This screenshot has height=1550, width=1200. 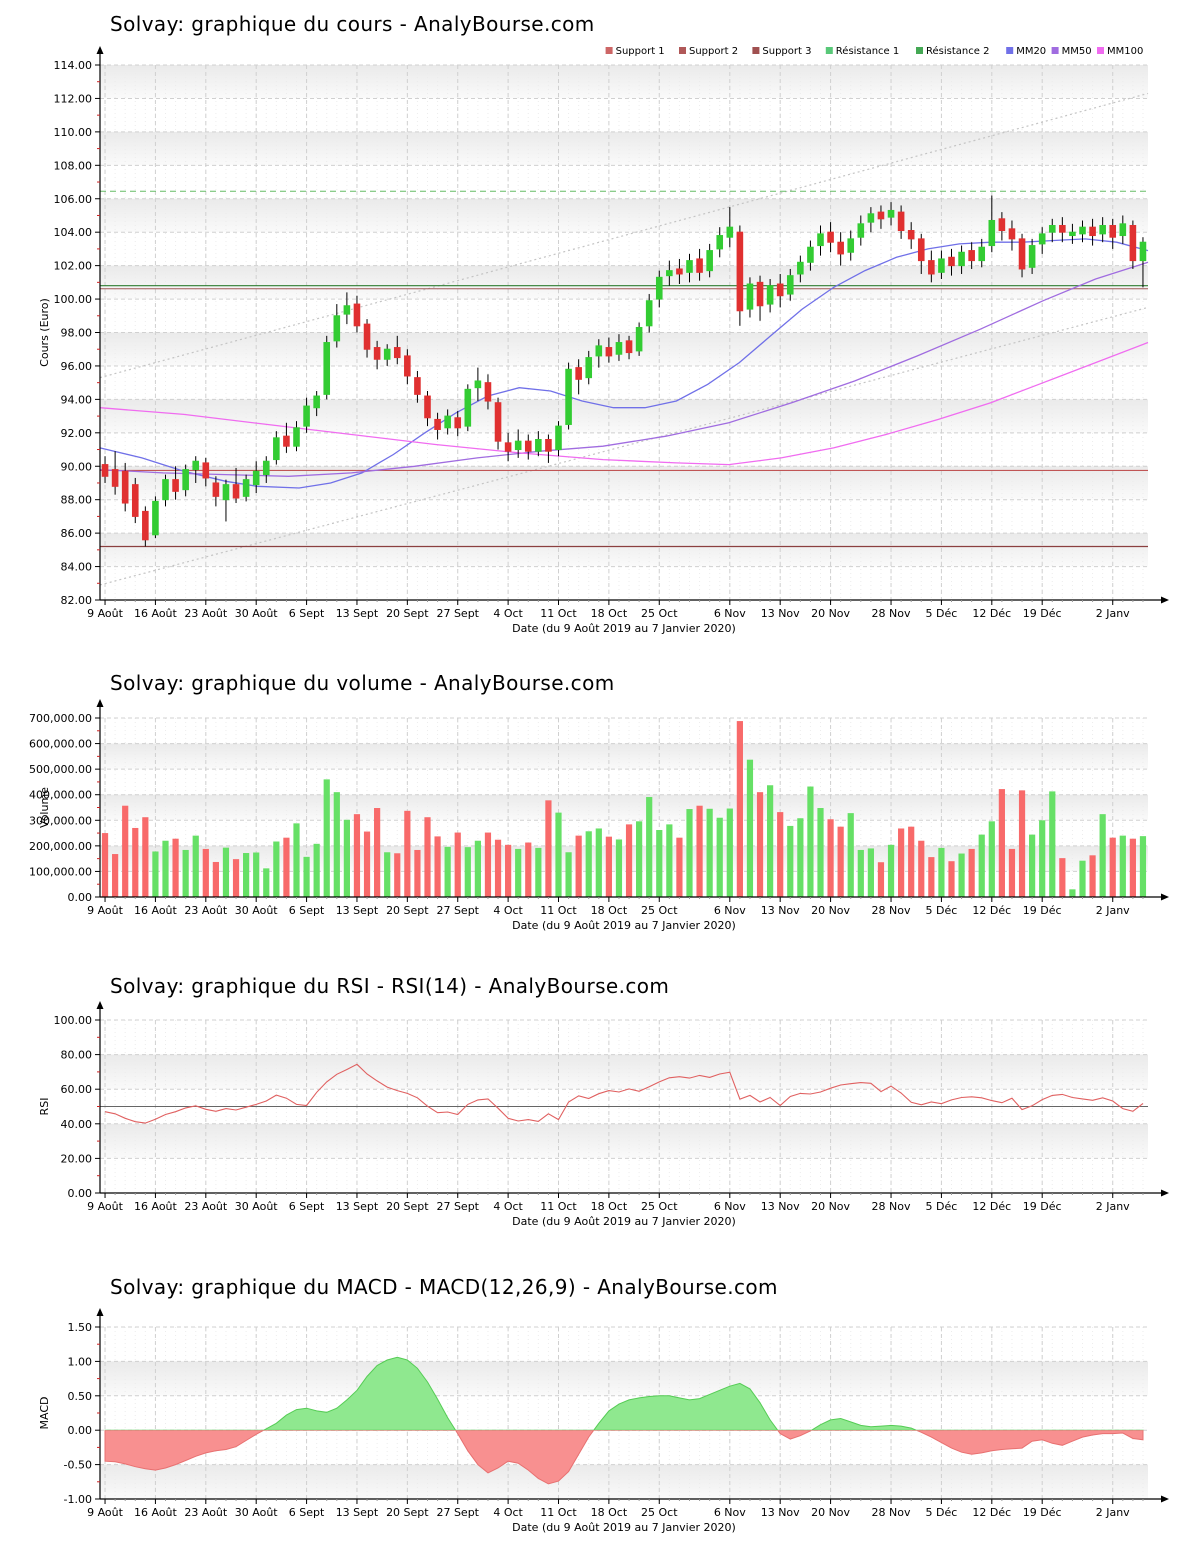 What do you see at coordinates (78, 1465) in the screenshot?
I see `svg-text: -0.50` at bounding box center [78, 1465].